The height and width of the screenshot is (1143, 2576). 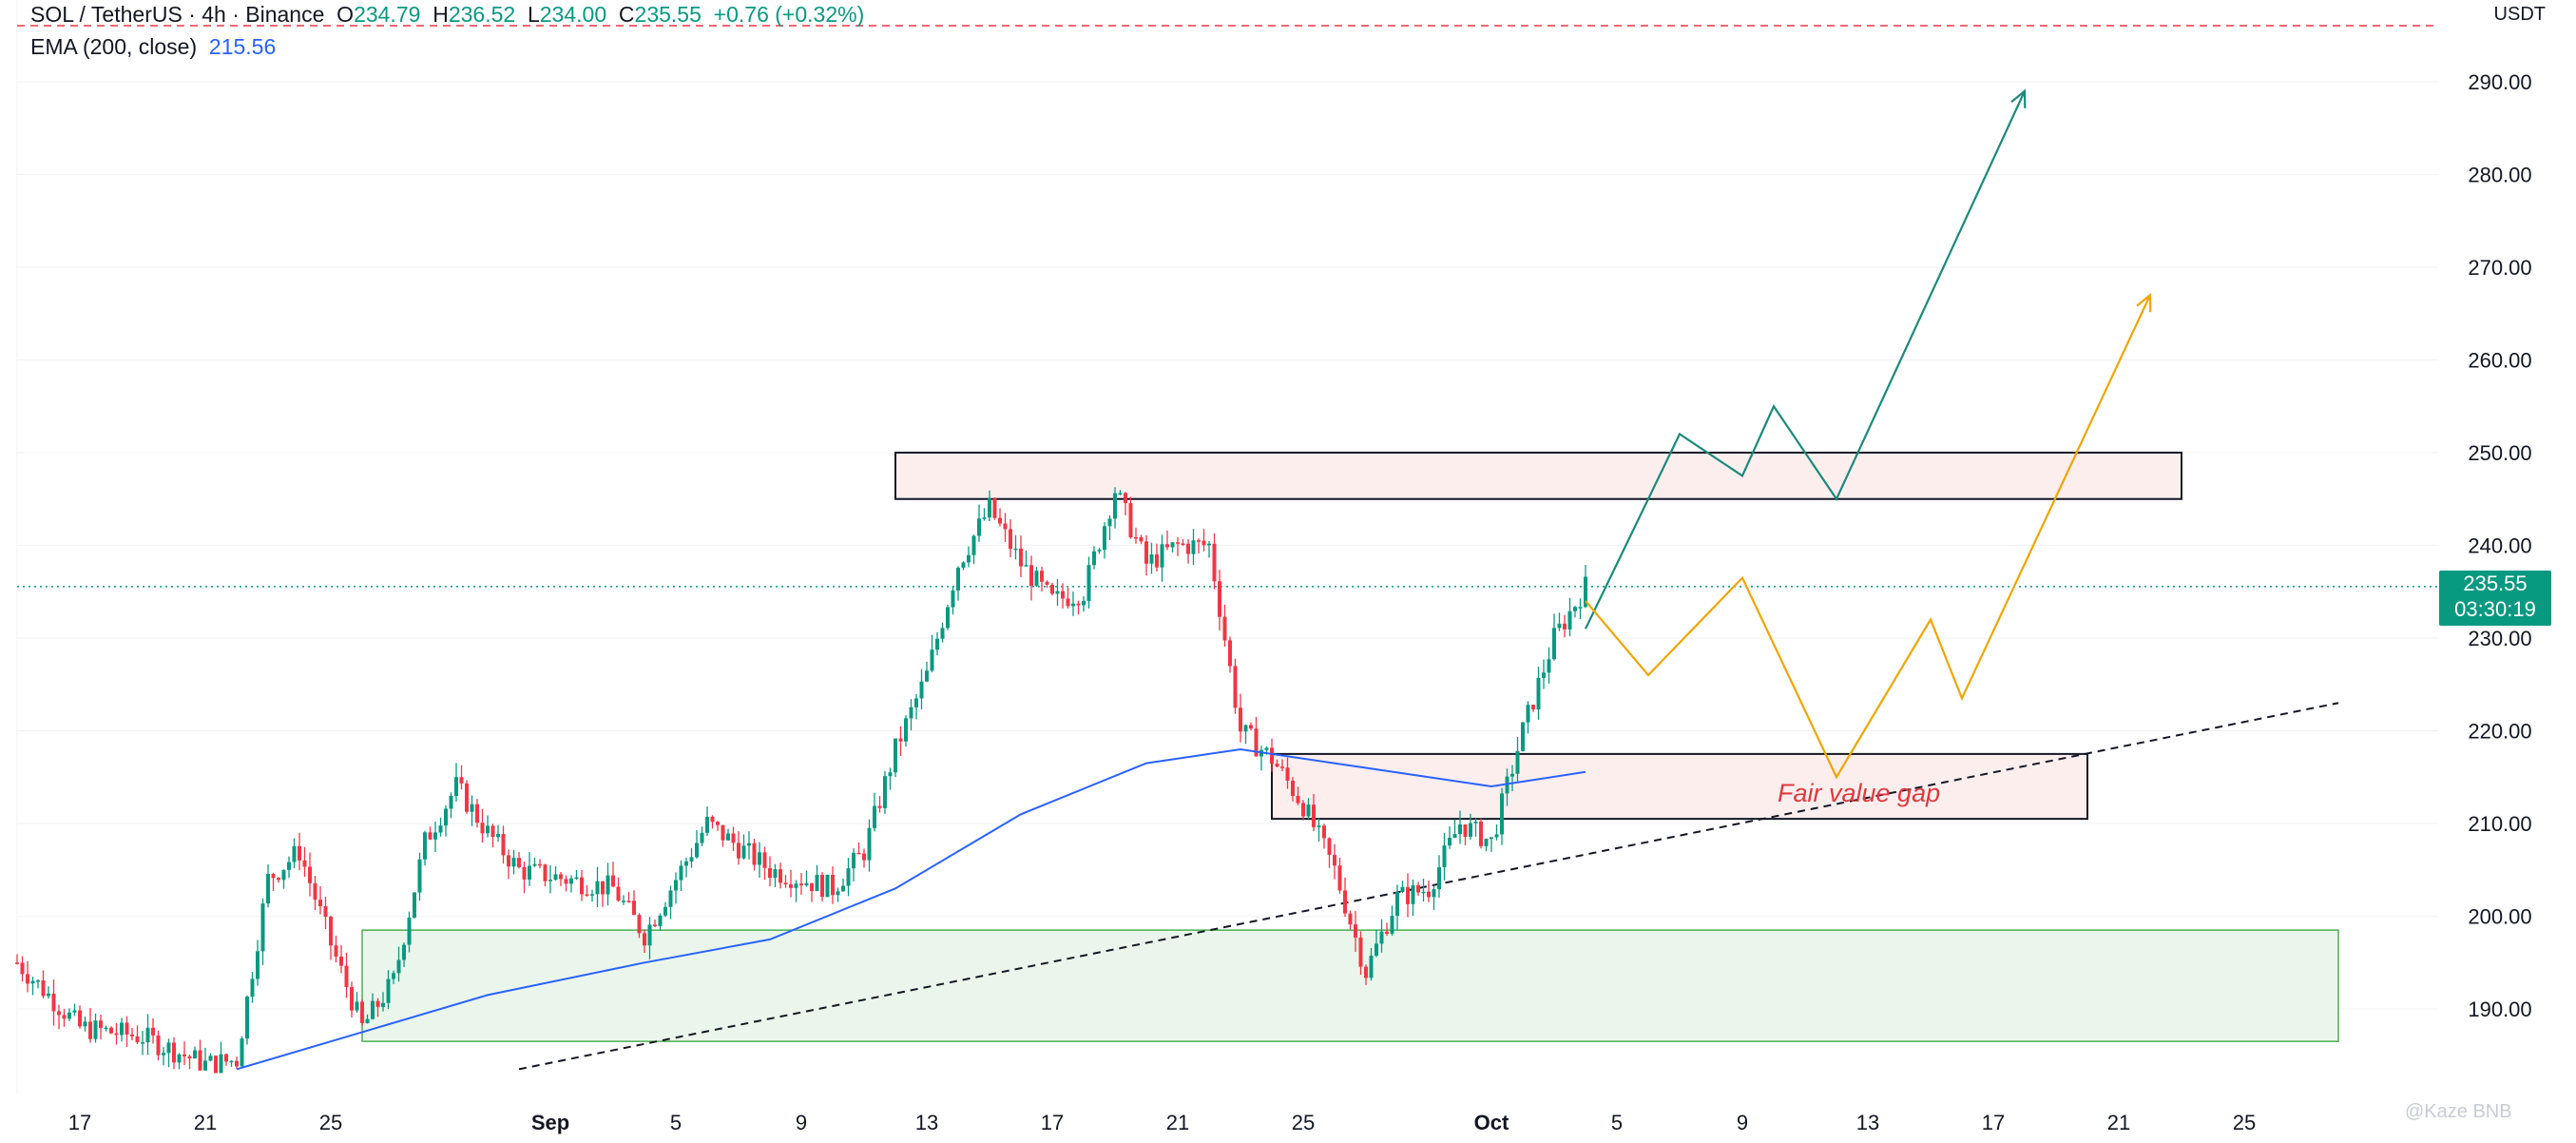 I want to click on last-price-tag: 235.55 03:30:19, so click(x=2495, y=598).